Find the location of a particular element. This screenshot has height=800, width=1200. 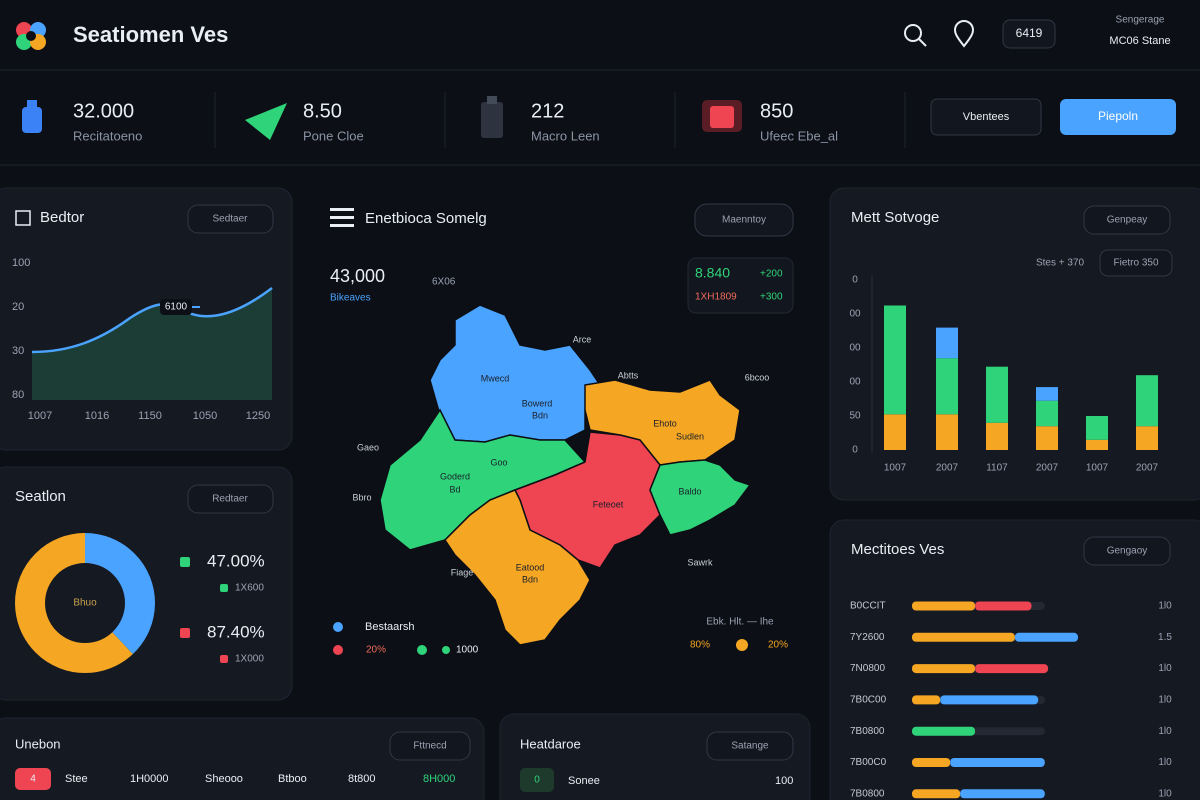

primary-button-label: Piepoln is located at coordinates (1118, 116).